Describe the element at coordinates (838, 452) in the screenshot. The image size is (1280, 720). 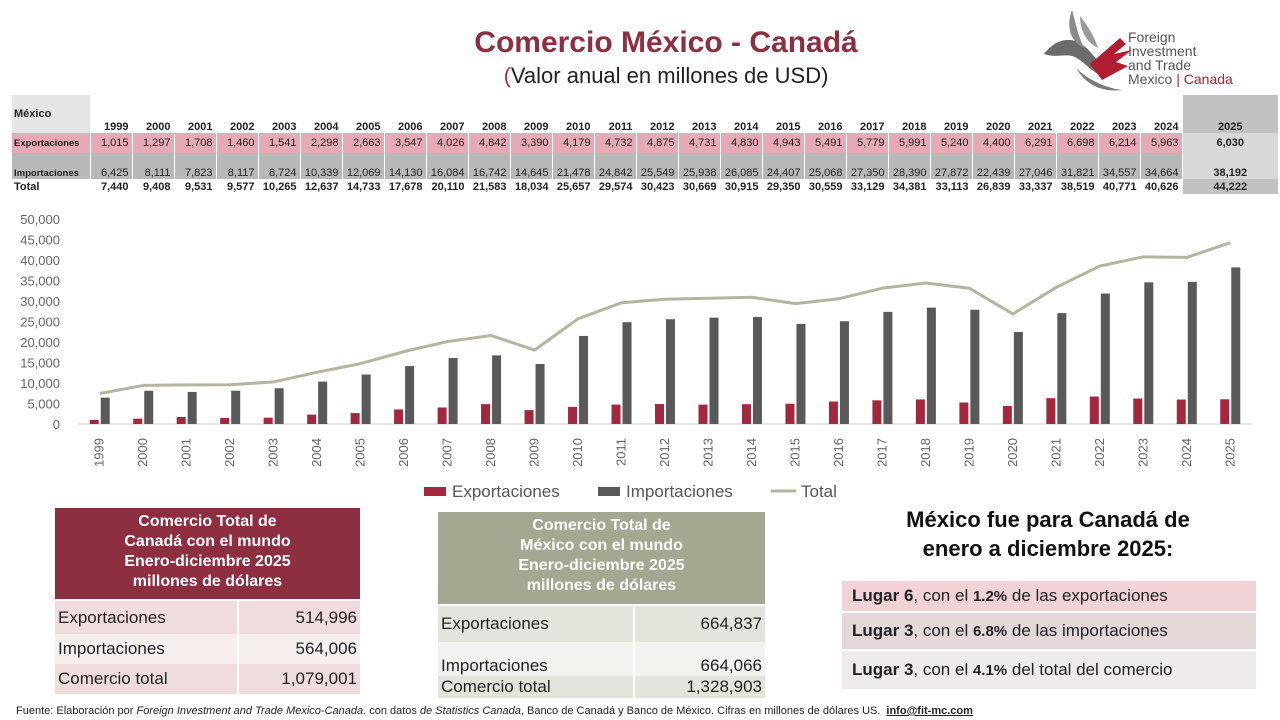
I see `x-tick-label: 2016` at that location.